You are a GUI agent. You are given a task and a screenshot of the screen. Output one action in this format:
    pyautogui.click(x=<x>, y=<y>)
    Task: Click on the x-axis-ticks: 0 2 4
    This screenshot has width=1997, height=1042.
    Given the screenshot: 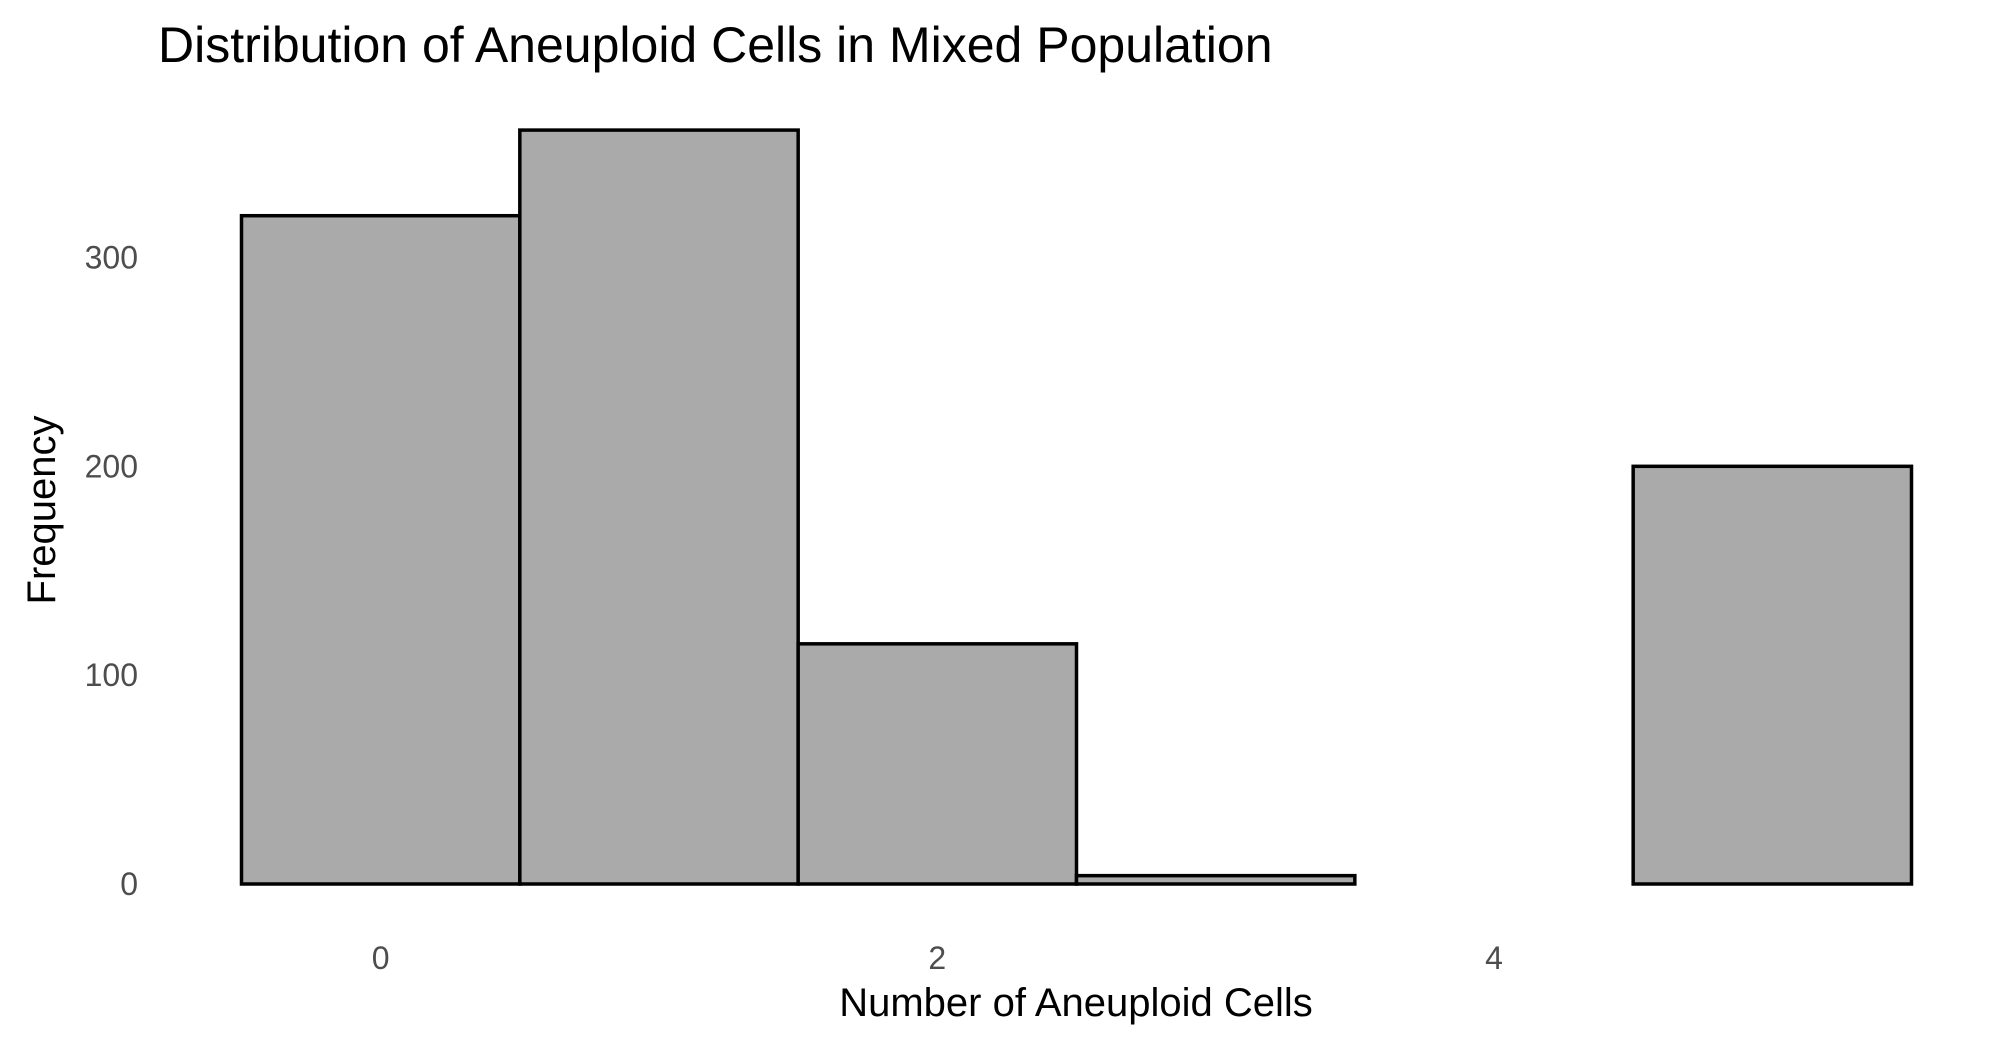 What is the action you would take?
    pyautogui.click(x=937, y=958)
    